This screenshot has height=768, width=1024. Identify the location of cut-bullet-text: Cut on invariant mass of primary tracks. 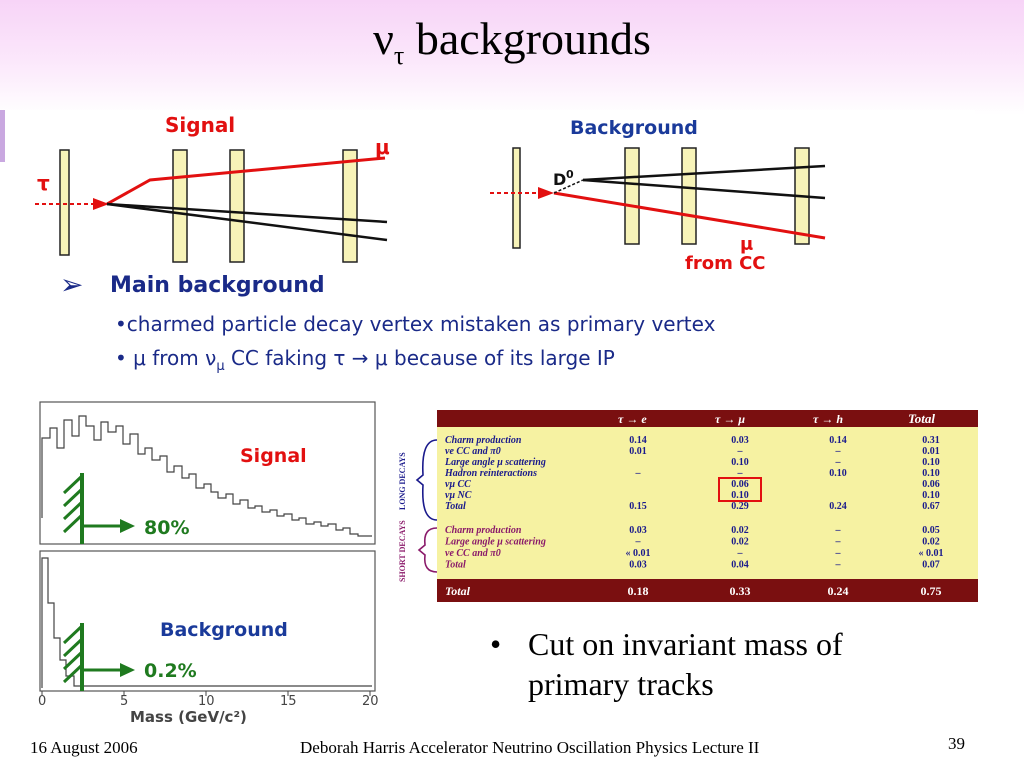
(685, 664).